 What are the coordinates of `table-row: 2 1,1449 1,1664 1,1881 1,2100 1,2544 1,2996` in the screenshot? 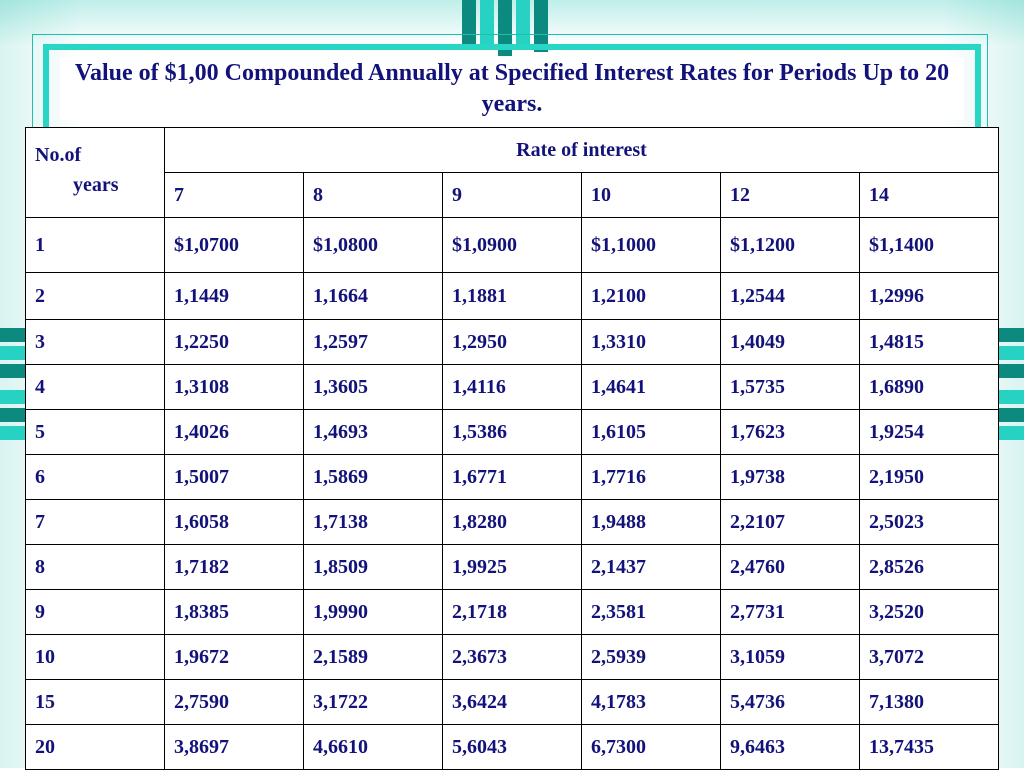 It's located at (512, 296).